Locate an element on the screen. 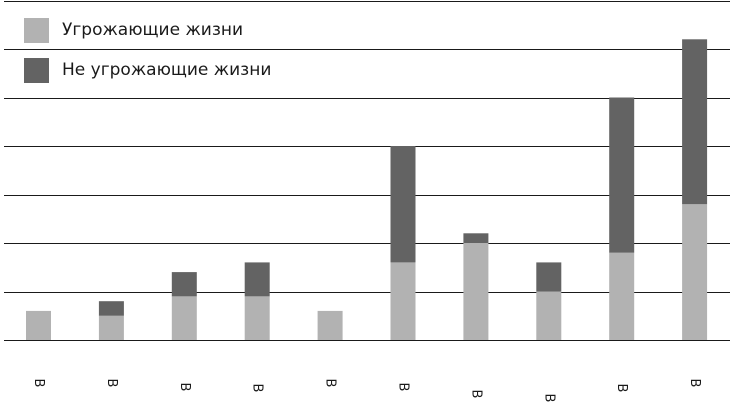  legend-item-non-life-threatening: Не угрожающие жизни is located at coordinates (153, 70).